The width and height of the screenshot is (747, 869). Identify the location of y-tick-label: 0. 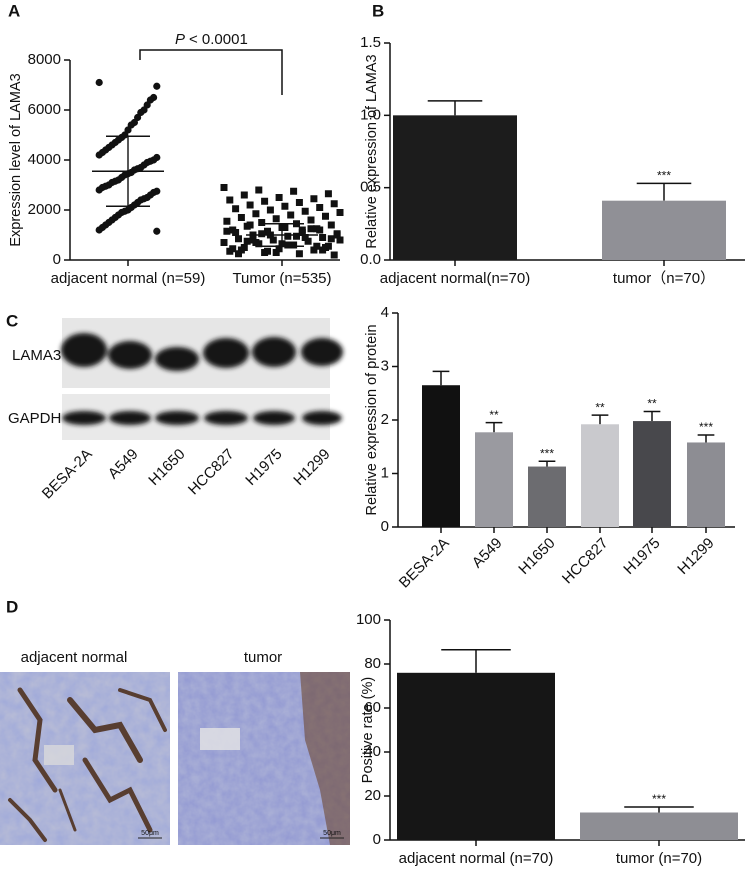
(385, 526).